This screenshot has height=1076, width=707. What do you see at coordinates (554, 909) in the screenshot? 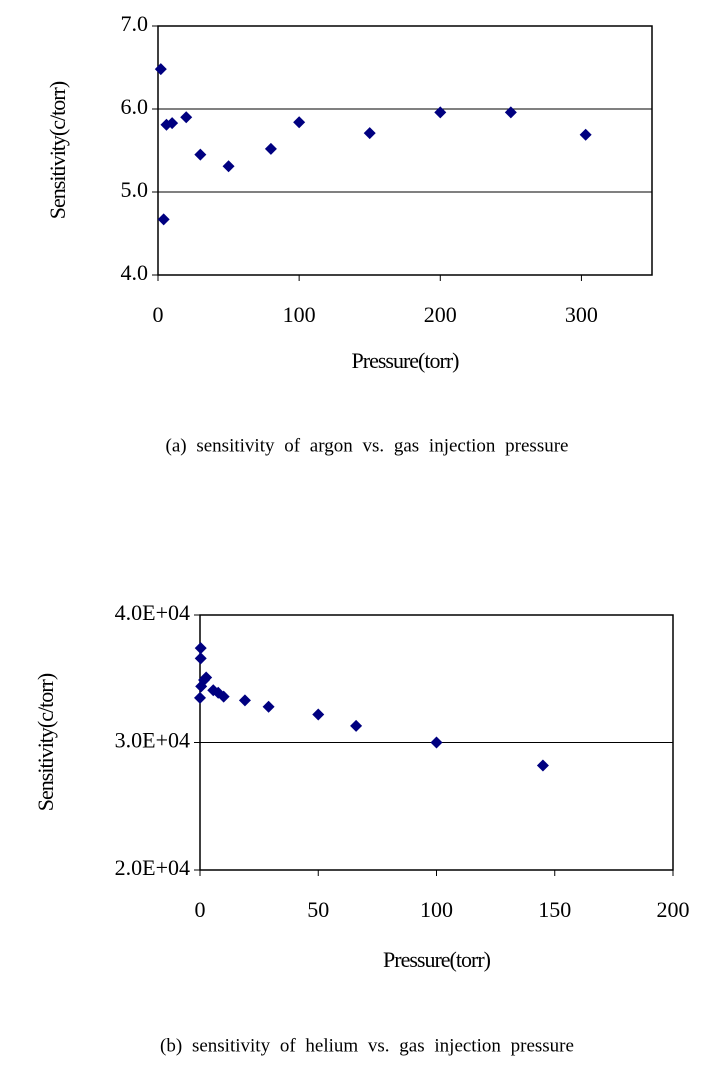
I see `x-tick-label: 150` at bounding box center [554, 909].